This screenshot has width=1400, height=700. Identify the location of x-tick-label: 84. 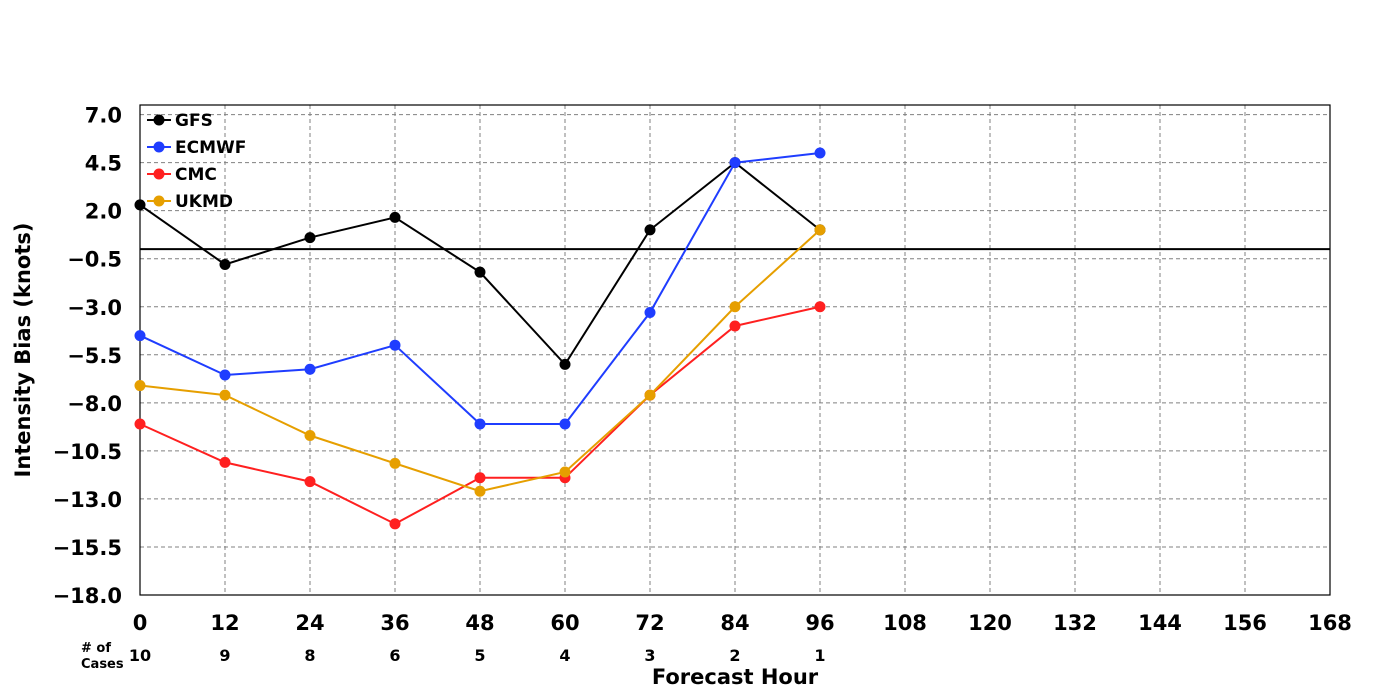
(734, 623).